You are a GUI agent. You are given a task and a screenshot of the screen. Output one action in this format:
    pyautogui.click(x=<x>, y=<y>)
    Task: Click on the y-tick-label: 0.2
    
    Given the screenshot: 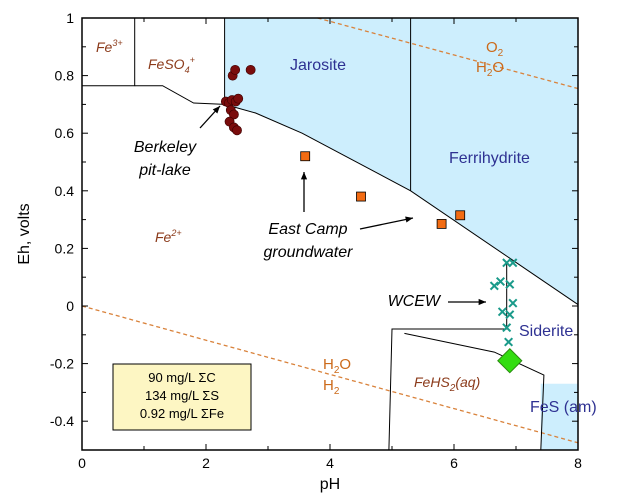 What is the action you would take?
    pyautogui.click(x=65, y=248)
    